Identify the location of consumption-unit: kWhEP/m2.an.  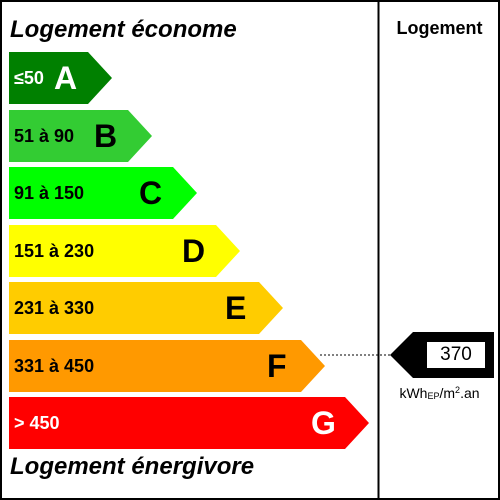
(439, 393).